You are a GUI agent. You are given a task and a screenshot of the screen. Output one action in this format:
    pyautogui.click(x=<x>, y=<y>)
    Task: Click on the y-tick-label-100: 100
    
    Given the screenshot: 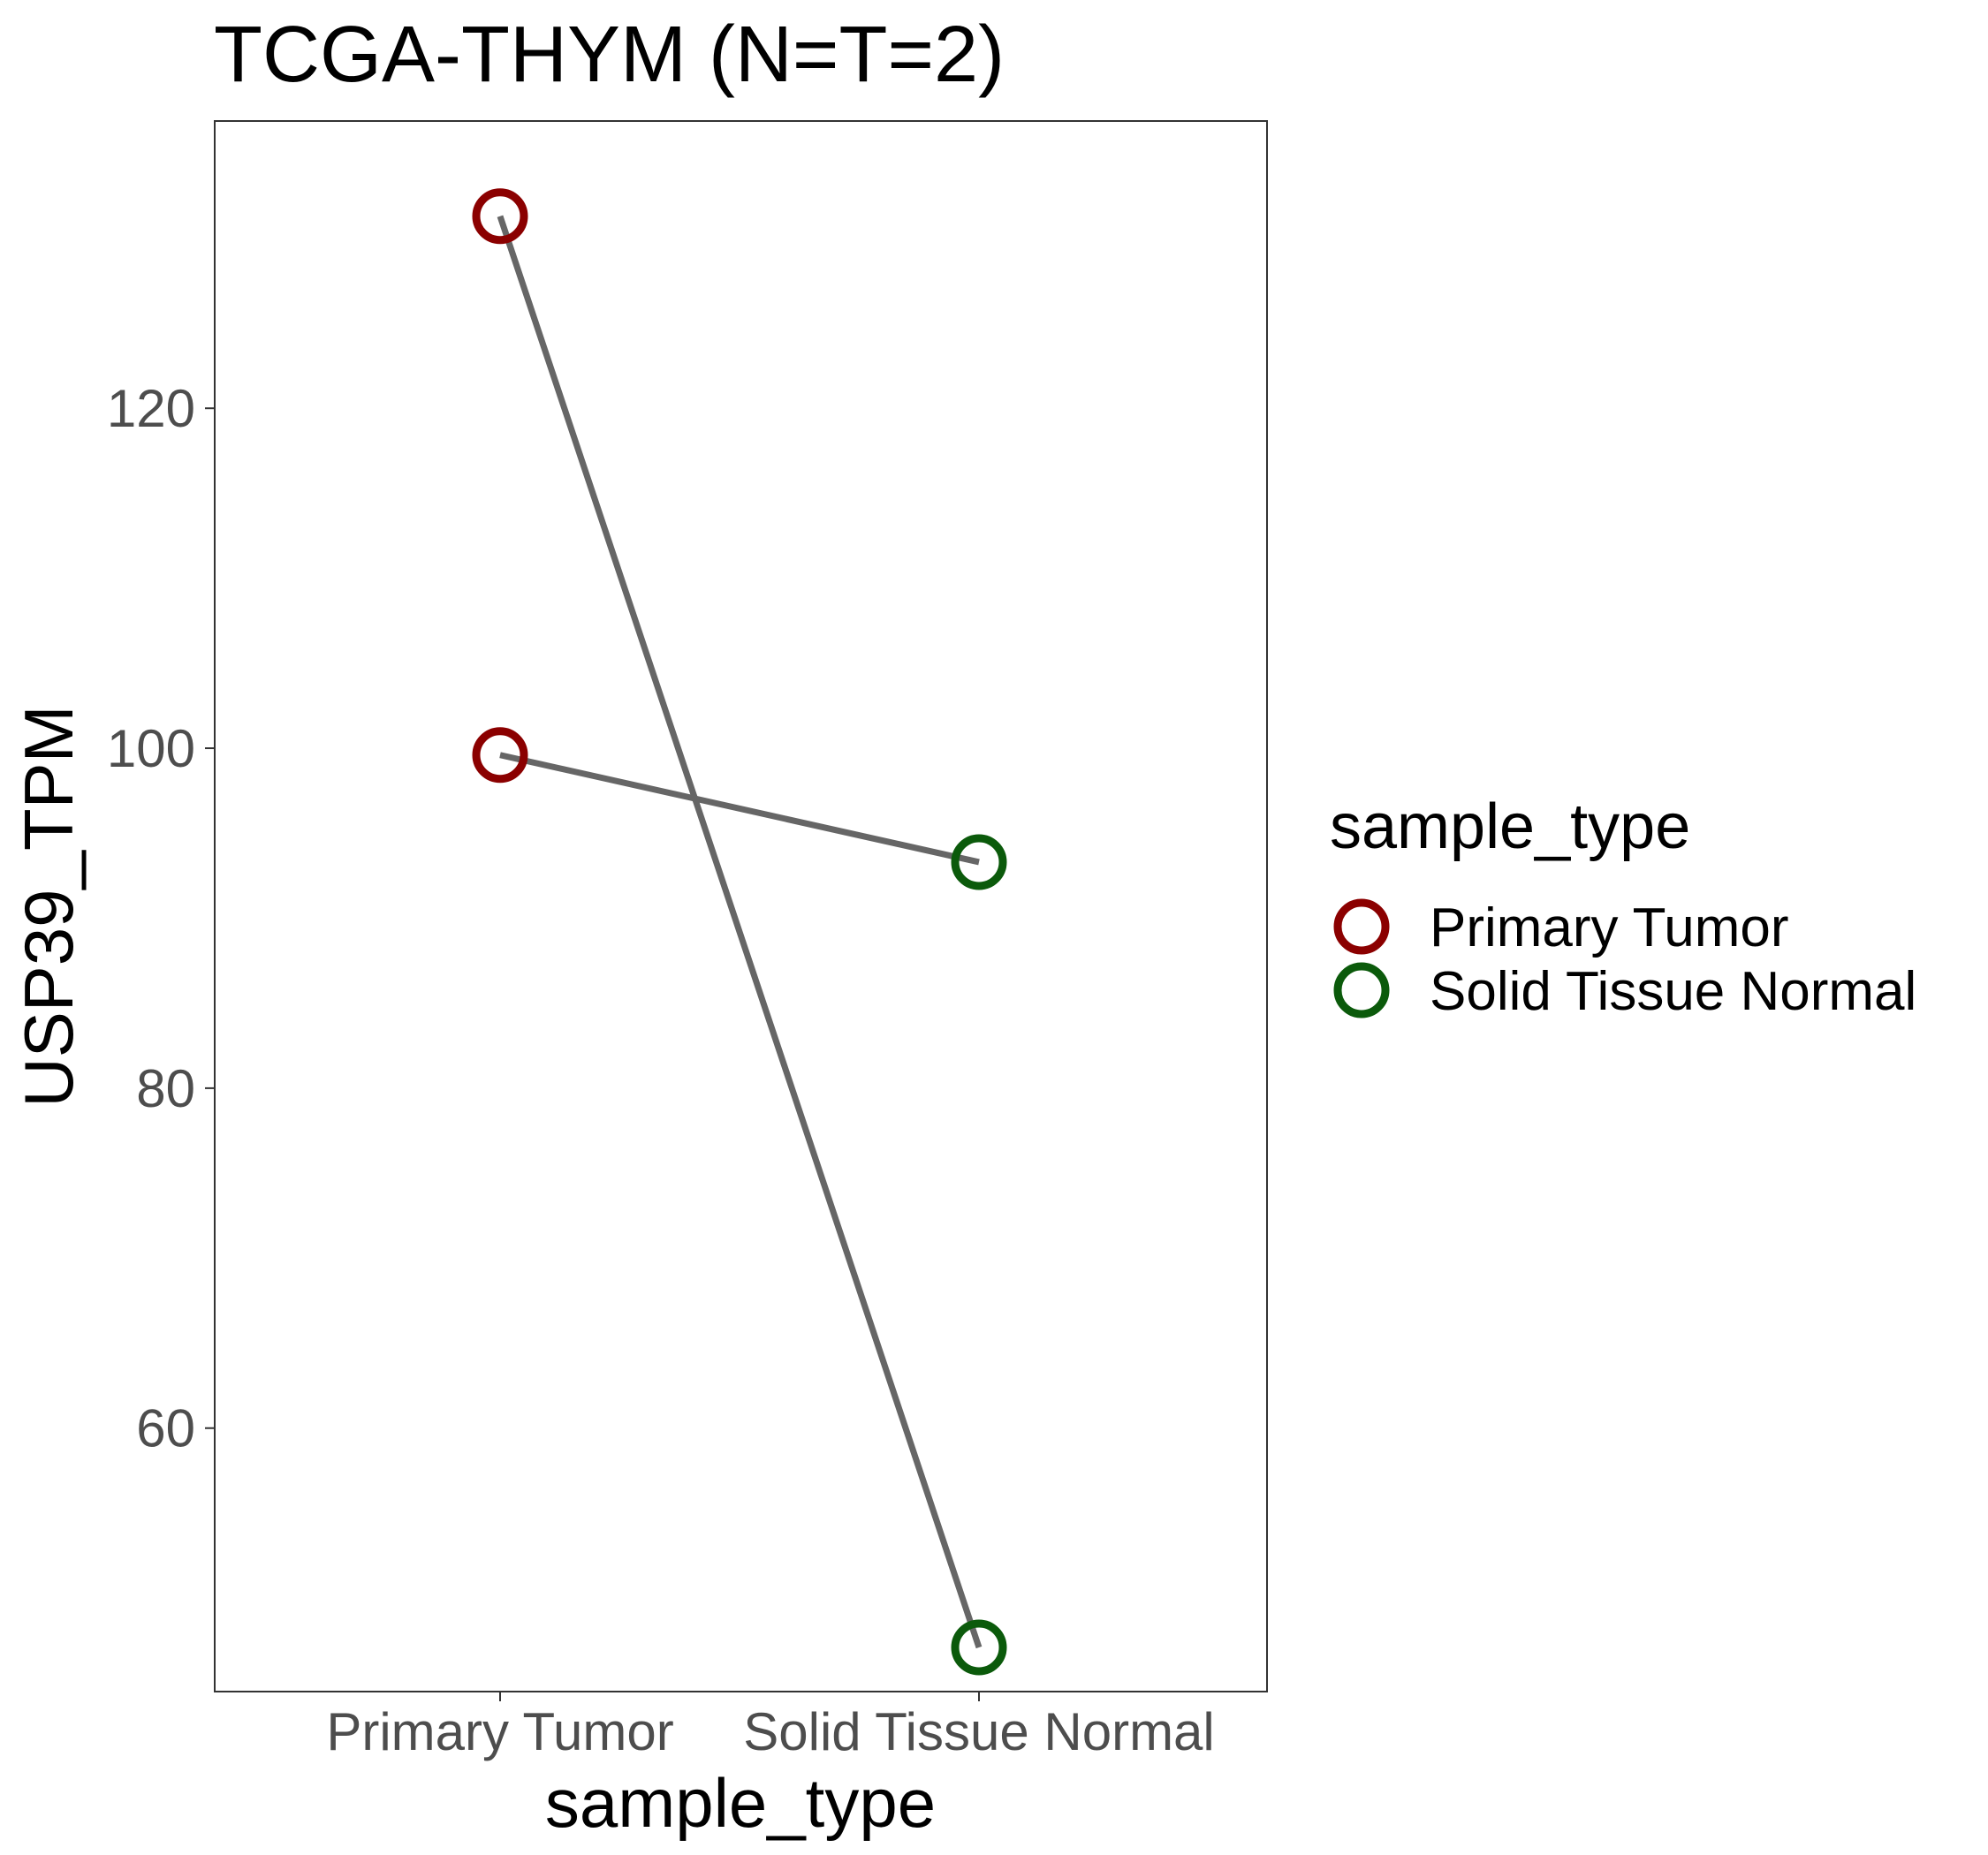 What is the action you would take?
    pyautogui.click(x=151, y=748)
    